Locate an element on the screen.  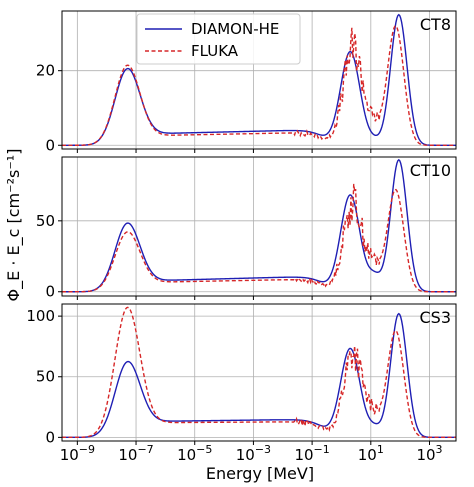
legend-entry: DIAMON-HE is located at coordinates (235, 29).